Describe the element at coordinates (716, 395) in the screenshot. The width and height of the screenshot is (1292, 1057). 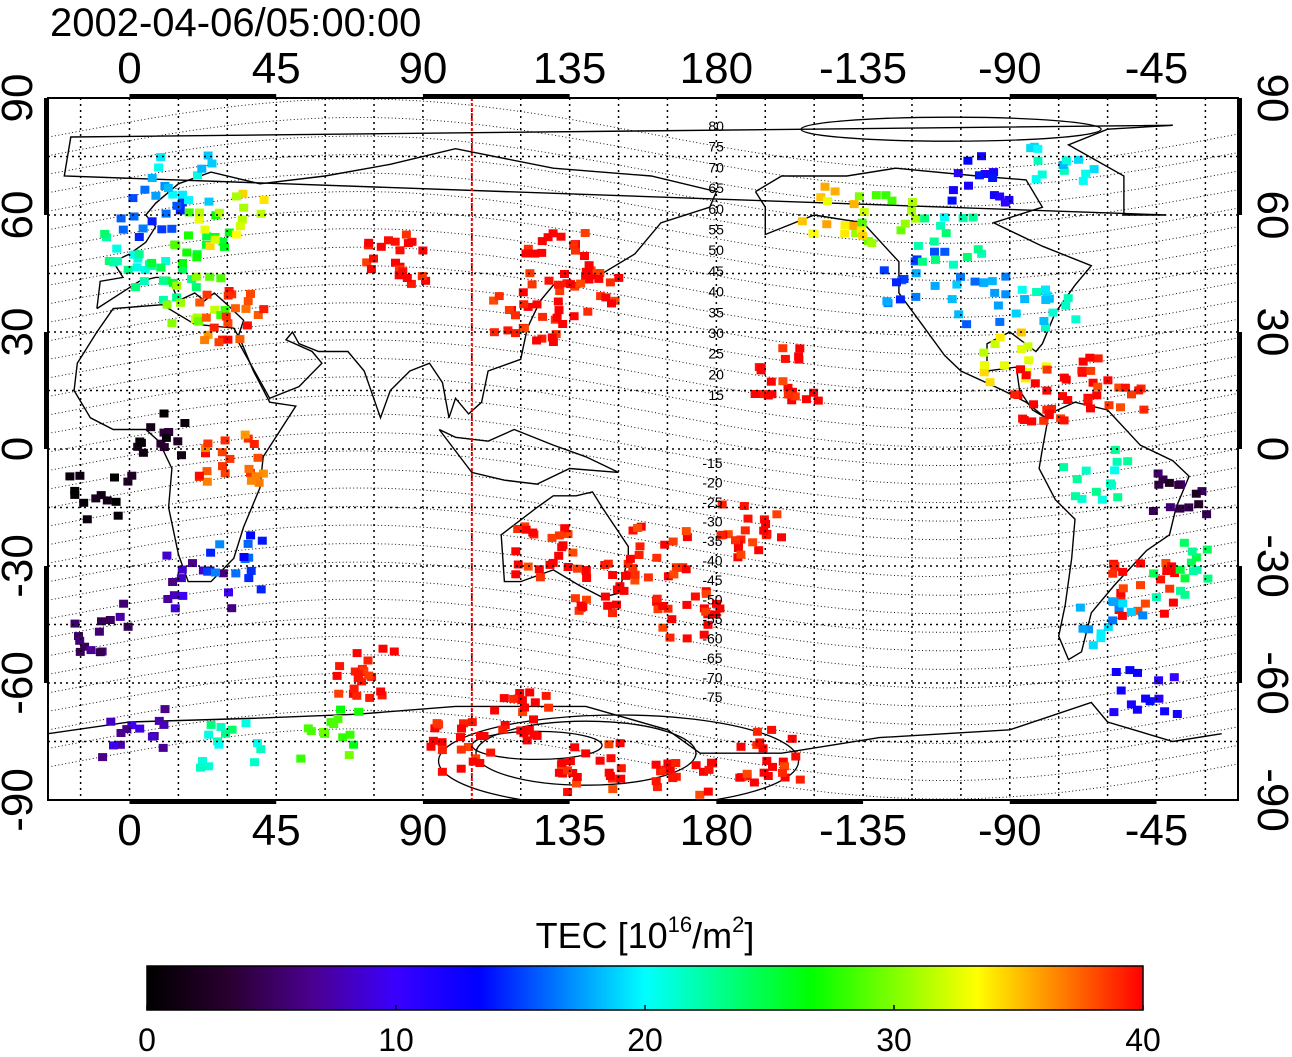
I see `contour-label: 15` at that location.